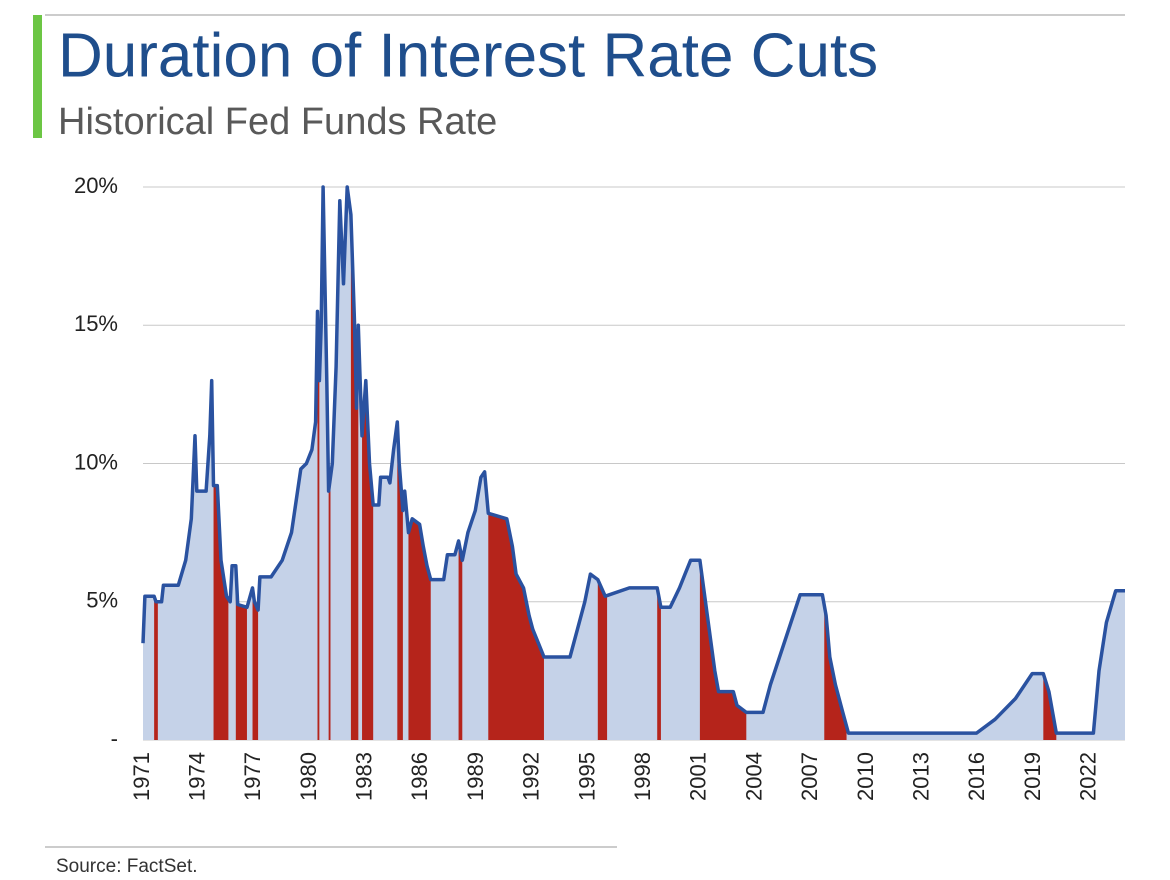  What do you see at coordinates (141, 776) in the screenshot?
I see `x-tick-label: 1971` at bounding box center [141, 776].